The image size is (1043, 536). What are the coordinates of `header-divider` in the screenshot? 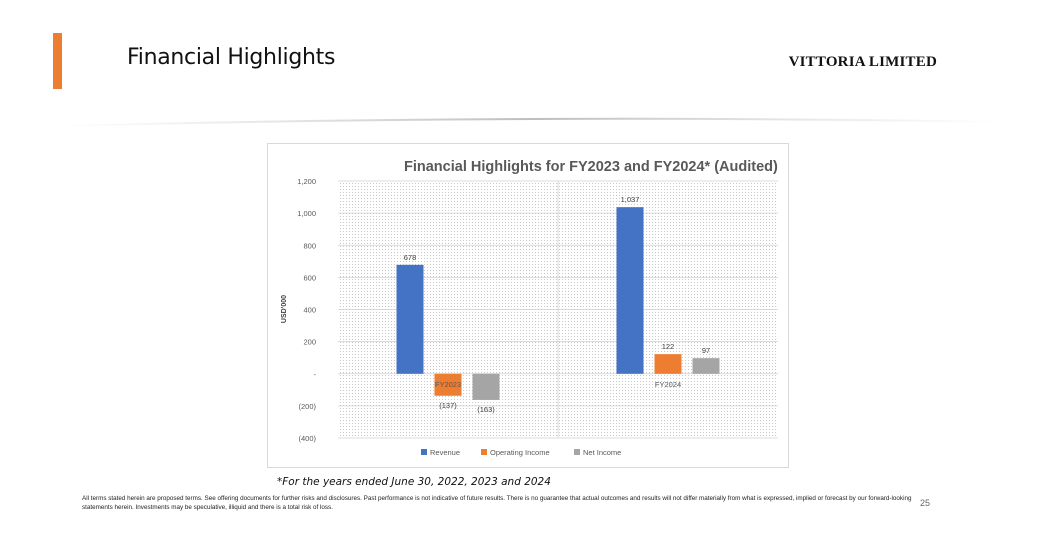 It's located at (532, 122).